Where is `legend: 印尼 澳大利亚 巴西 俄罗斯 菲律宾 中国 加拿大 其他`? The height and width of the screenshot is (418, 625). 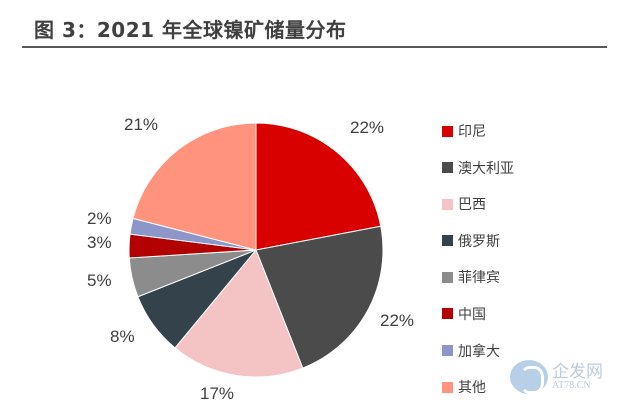
legend: 印尼 澳大利亚 巴西 俄罗斯 菲律宾 中国 加拿大 其他 is located at coordinates (478, 259).